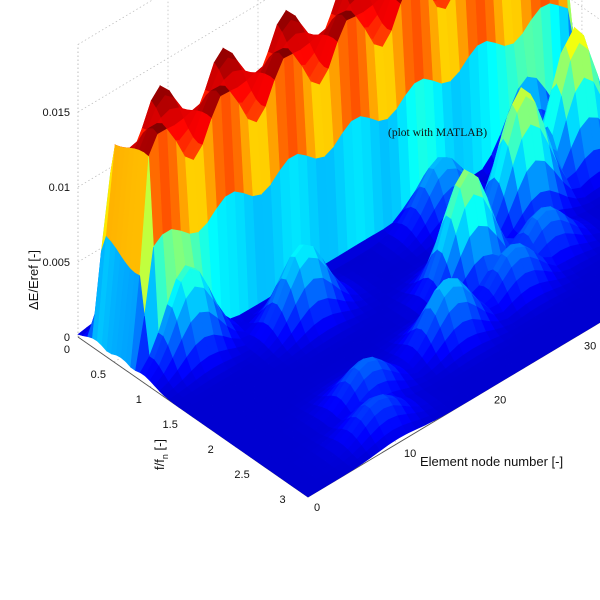 The height and width of the screenshot is (600, 600). What do you see at coordinates (159, 446) in the screenshot?
I see `y-axis-label-suffix: [-]` at bounding box center [159, 446].